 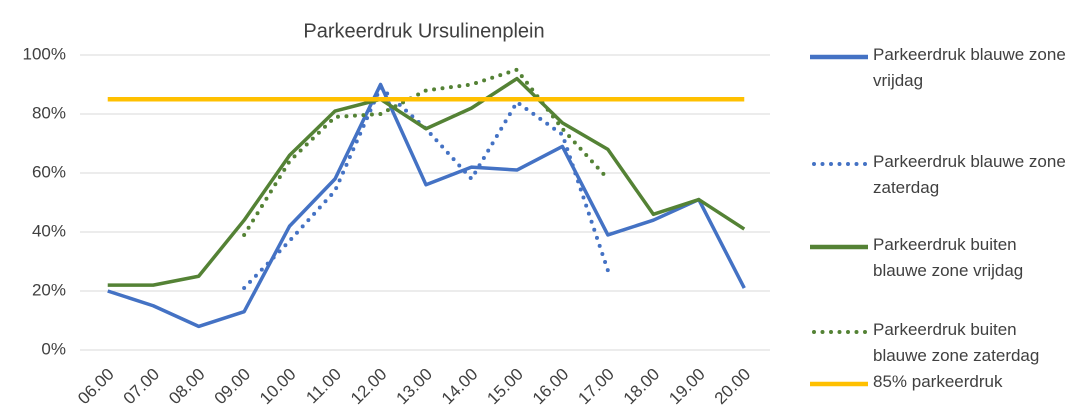 I want to click on legend-label: Parkeerdruk blauwe zone vrijdag, so click(x=969, y=67).